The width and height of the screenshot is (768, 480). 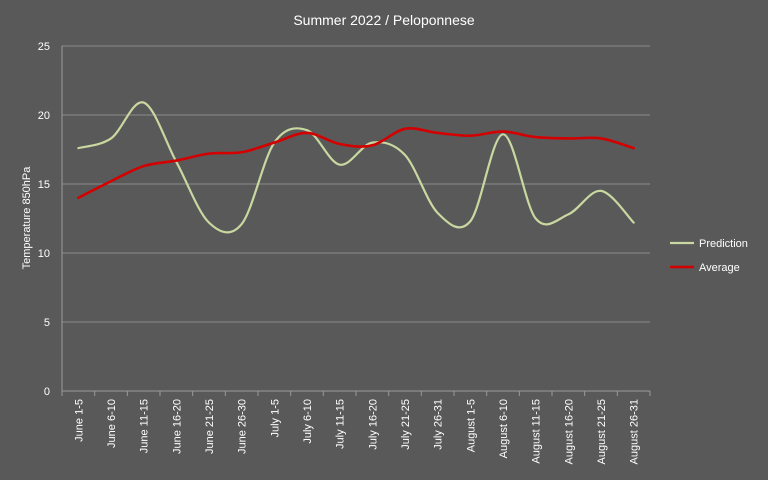 What do you see at coordinates (27, 218) in the screenshot?
I see `y-axis-title: Temperature 850hPa` at bounding box center [27, 218].